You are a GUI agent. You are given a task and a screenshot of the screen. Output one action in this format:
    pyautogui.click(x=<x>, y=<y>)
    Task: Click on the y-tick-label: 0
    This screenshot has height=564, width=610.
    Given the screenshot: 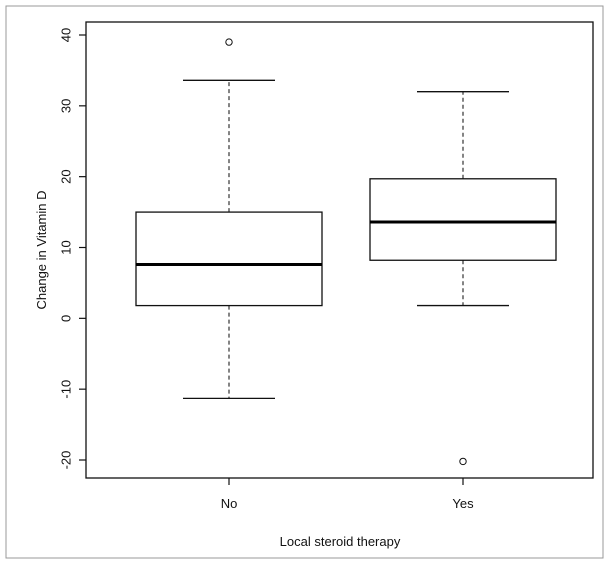 What is the action you would take?
    pyautogui.click(x=66, y=318)
    